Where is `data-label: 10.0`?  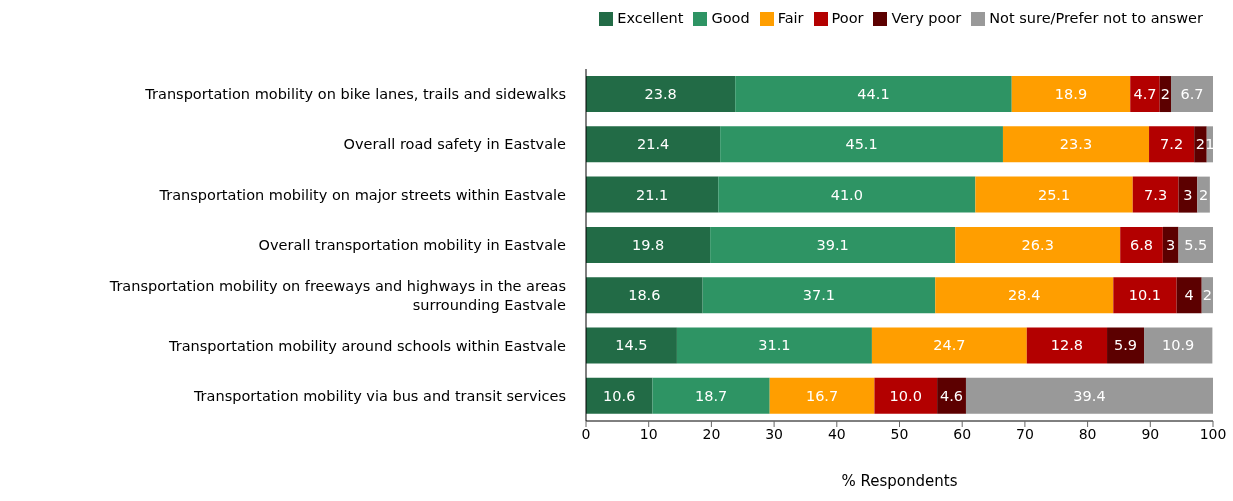
data-label: 10.0 is located at coordinates (905, 395).